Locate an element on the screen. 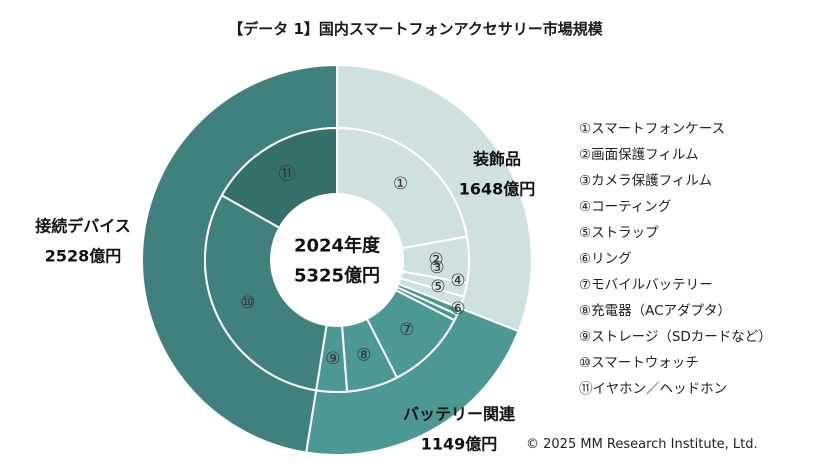 This screenshot has height=467, width=831. legend-item: ⑥リング is located at coordinates (605, 259).